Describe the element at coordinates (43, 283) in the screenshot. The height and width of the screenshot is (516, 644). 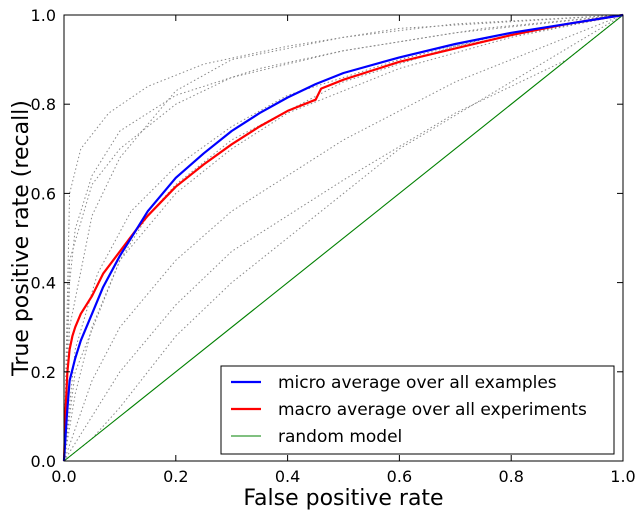
I see `y-tick-label: 0.4` at that location.